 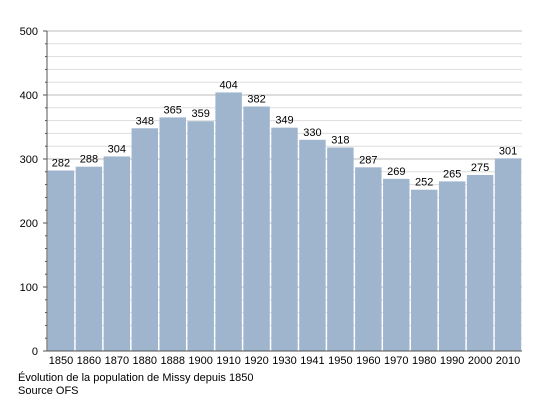 I want to click on bar-label-2000: 275, so click(x=480, y=168).